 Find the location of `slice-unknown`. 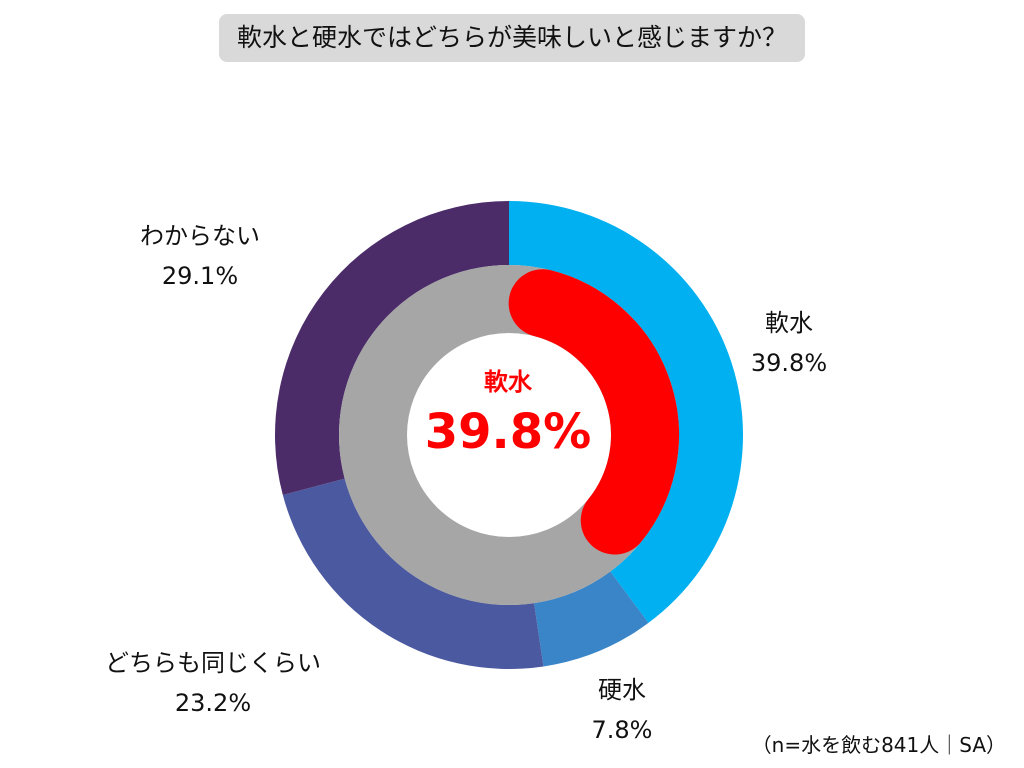

slice-unknown is located at coordinates (392, 348).